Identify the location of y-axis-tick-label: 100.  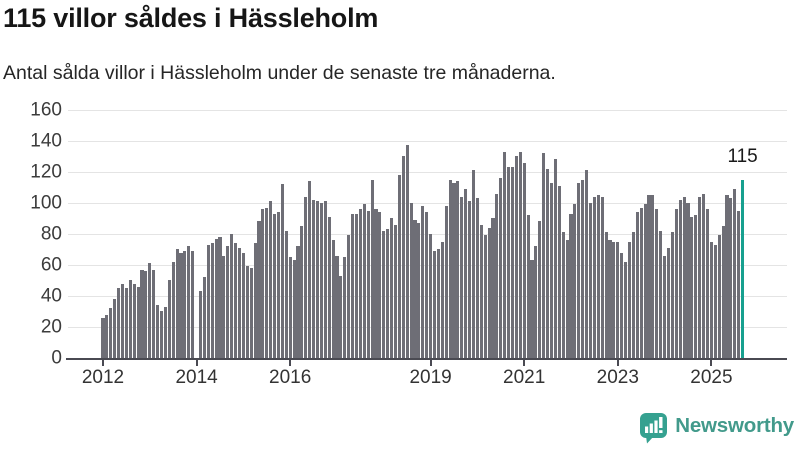
(46, 203).